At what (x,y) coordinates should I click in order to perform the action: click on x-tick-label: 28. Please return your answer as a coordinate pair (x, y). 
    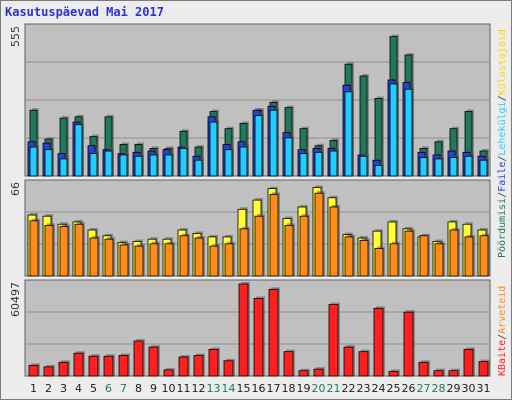
    Looking at the image, I should click on (439, 388).